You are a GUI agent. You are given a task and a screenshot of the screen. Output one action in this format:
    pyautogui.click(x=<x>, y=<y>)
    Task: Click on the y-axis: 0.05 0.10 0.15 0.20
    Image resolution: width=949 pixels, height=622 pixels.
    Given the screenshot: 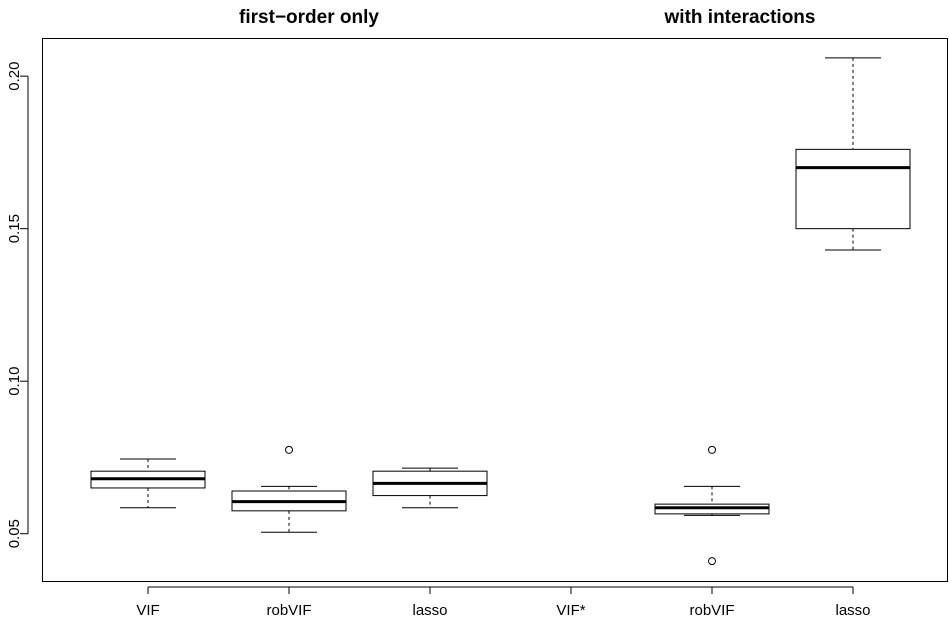 What is the action you would take?
    pyautogui.click(x=17, y=305)
    